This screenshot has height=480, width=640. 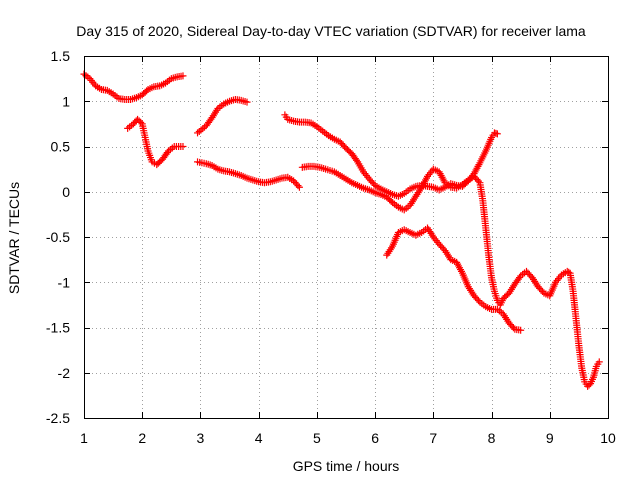 I want to click on x-tick-label: 8, so click(x=492, y=438).